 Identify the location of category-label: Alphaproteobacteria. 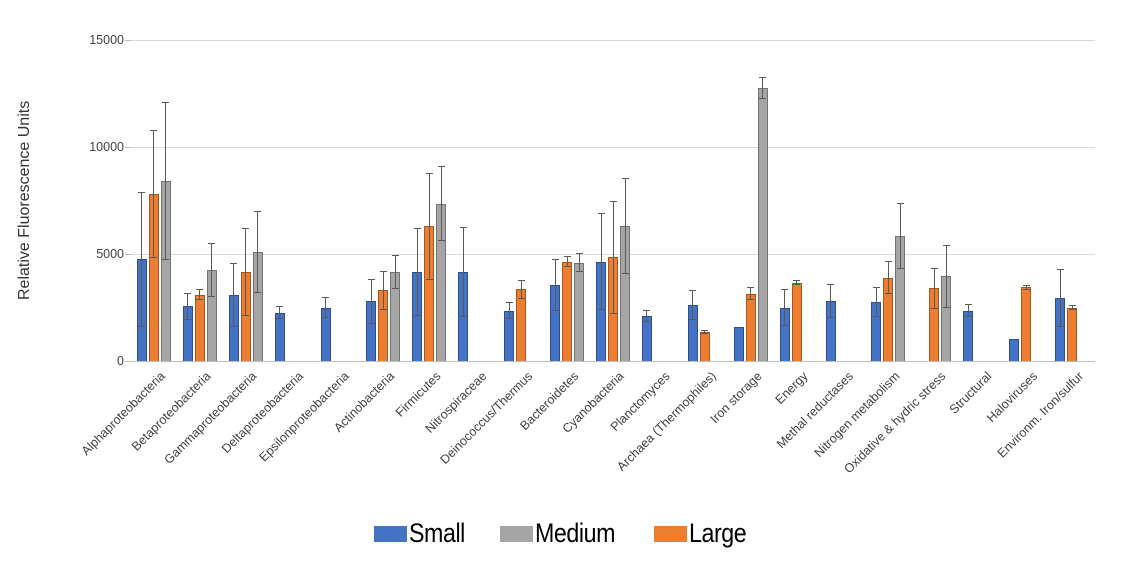
(123, 414).